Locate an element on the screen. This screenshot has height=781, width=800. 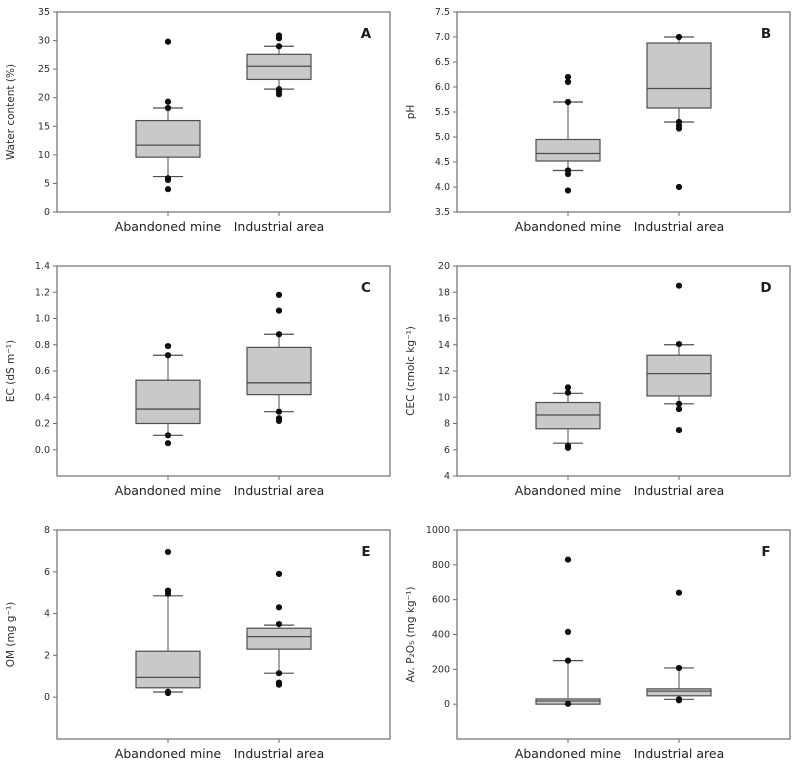
y-tick-label: 35 is located at coordinates (44, 12).